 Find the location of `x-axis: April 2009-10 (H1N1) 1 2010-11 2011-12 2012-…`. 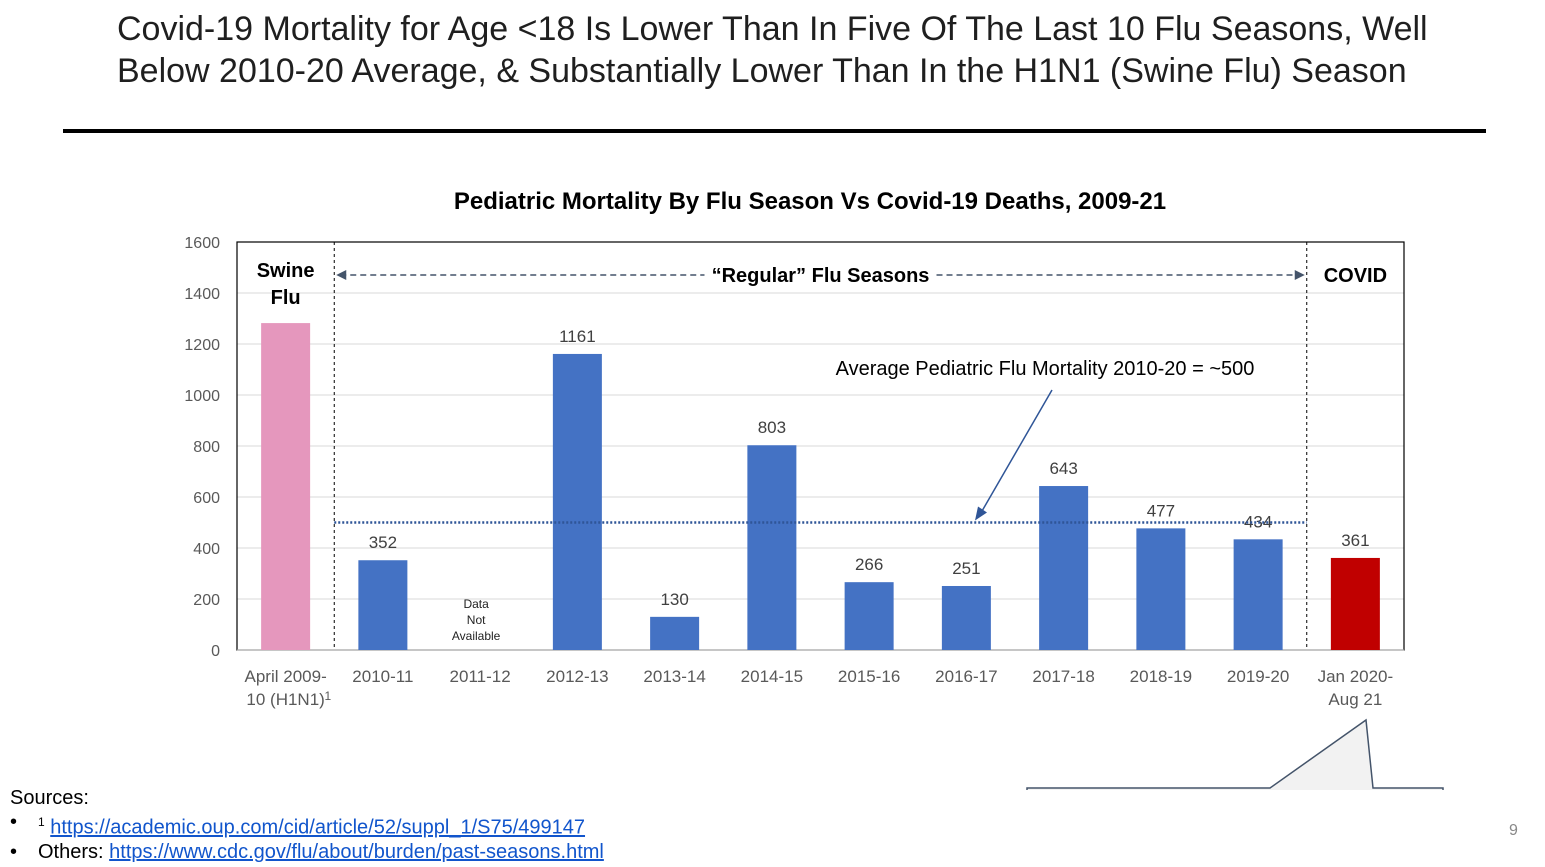

x-axis: April 2009-10 (H1N1) 1 2010-11 2011-12 2012-… is located at coordinates (819, 688).